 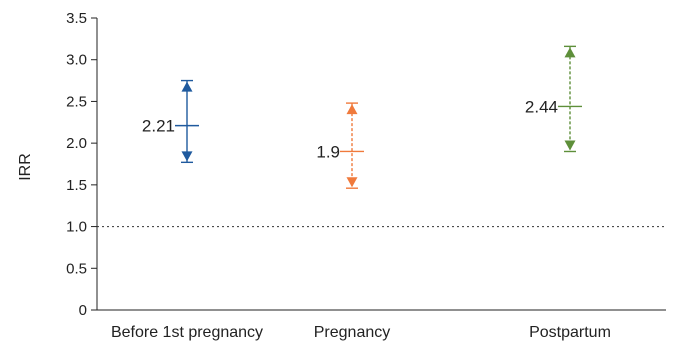 What do you see at coordinates (76, 60) in the screenshot?
I see `y-tick-label: 3.0` at bounding box center [76, 60].